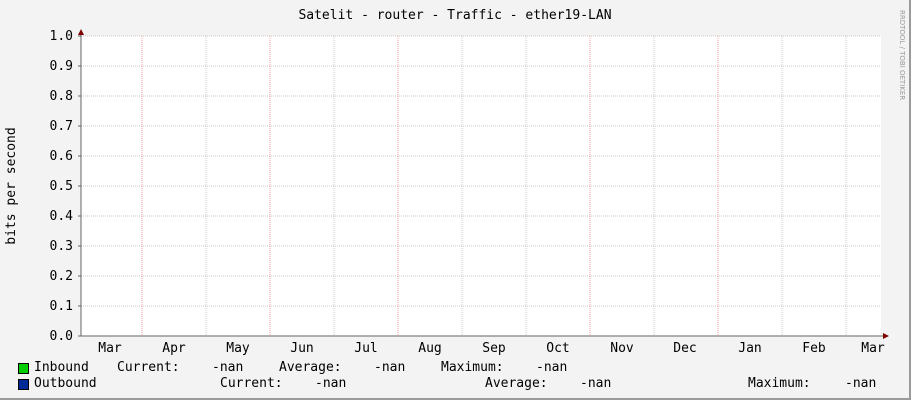 Image resolution: width=911 pixels, height=400 pixels. I want to click on x-tick-label: Feb, so click(814, 348).